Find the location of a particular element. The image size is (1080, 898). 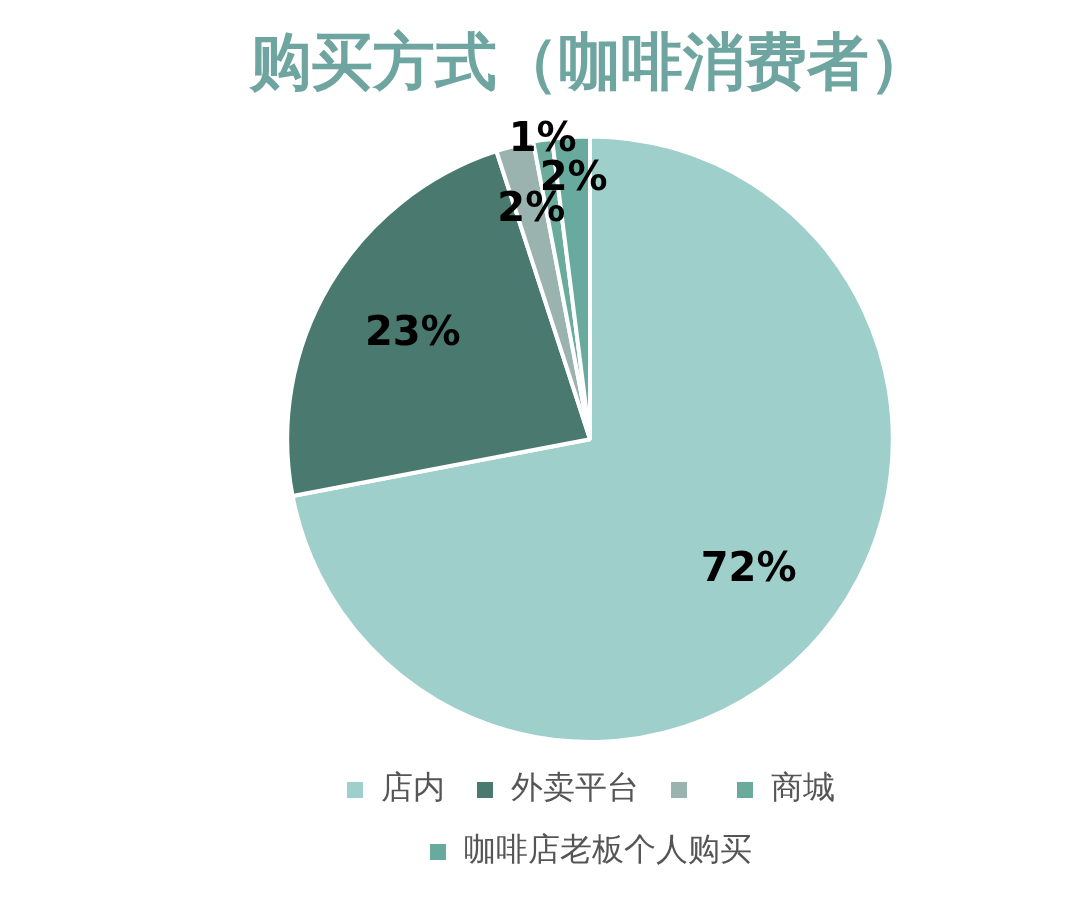

data-label: 23% is located at coordinates (412, 330).